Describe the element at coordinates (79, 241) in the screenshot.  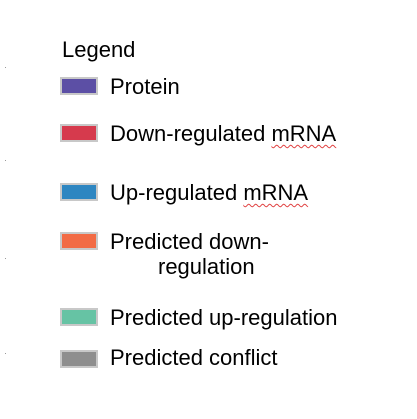
I see `legend-swatch-predicted-down-regulation` at that location.